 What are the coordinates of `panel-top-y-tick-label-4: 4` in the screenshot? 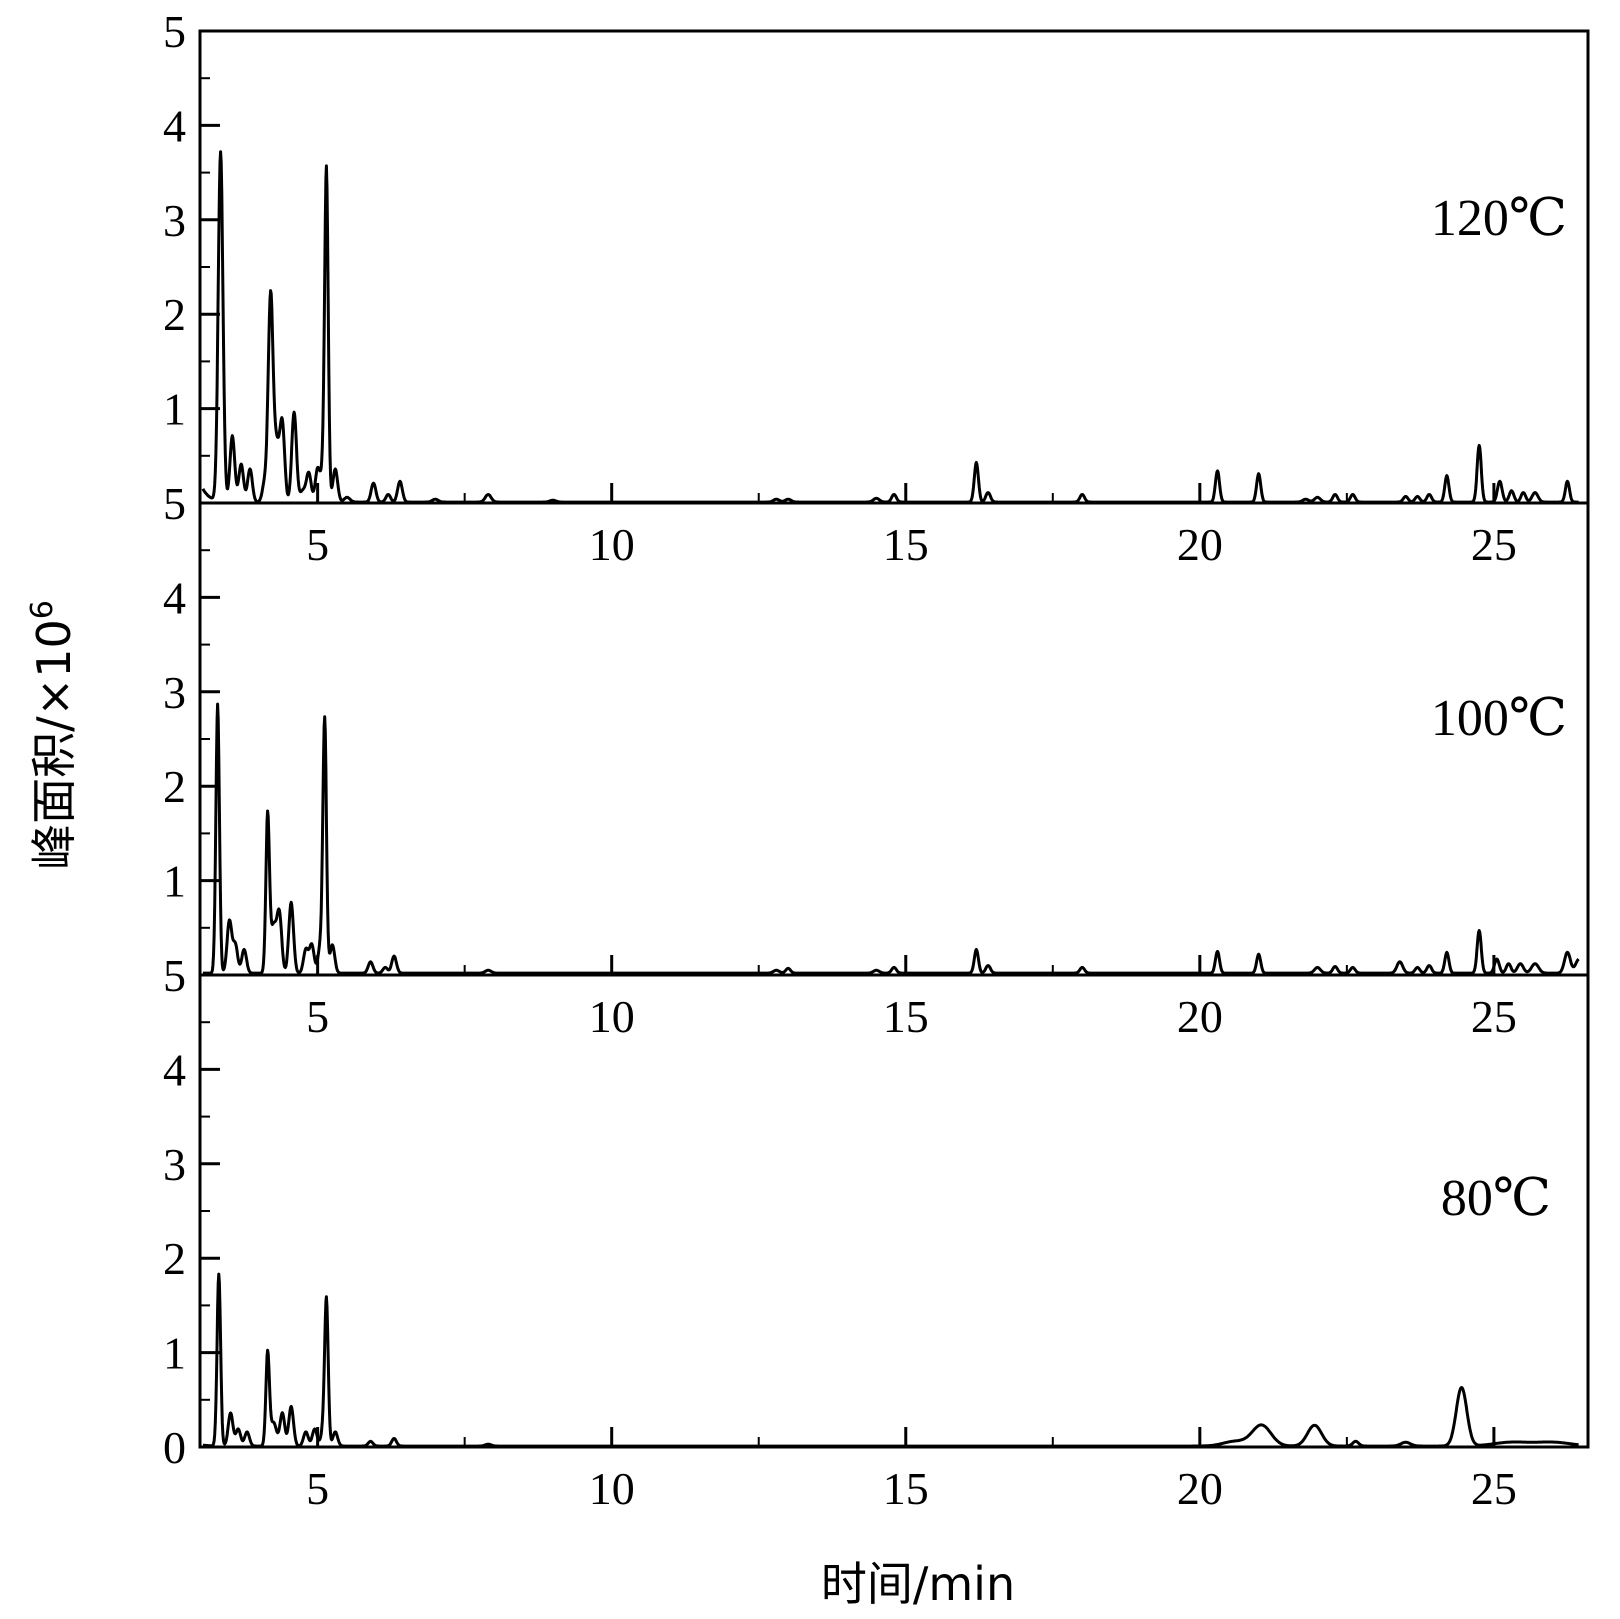 It's located at (174, 125).